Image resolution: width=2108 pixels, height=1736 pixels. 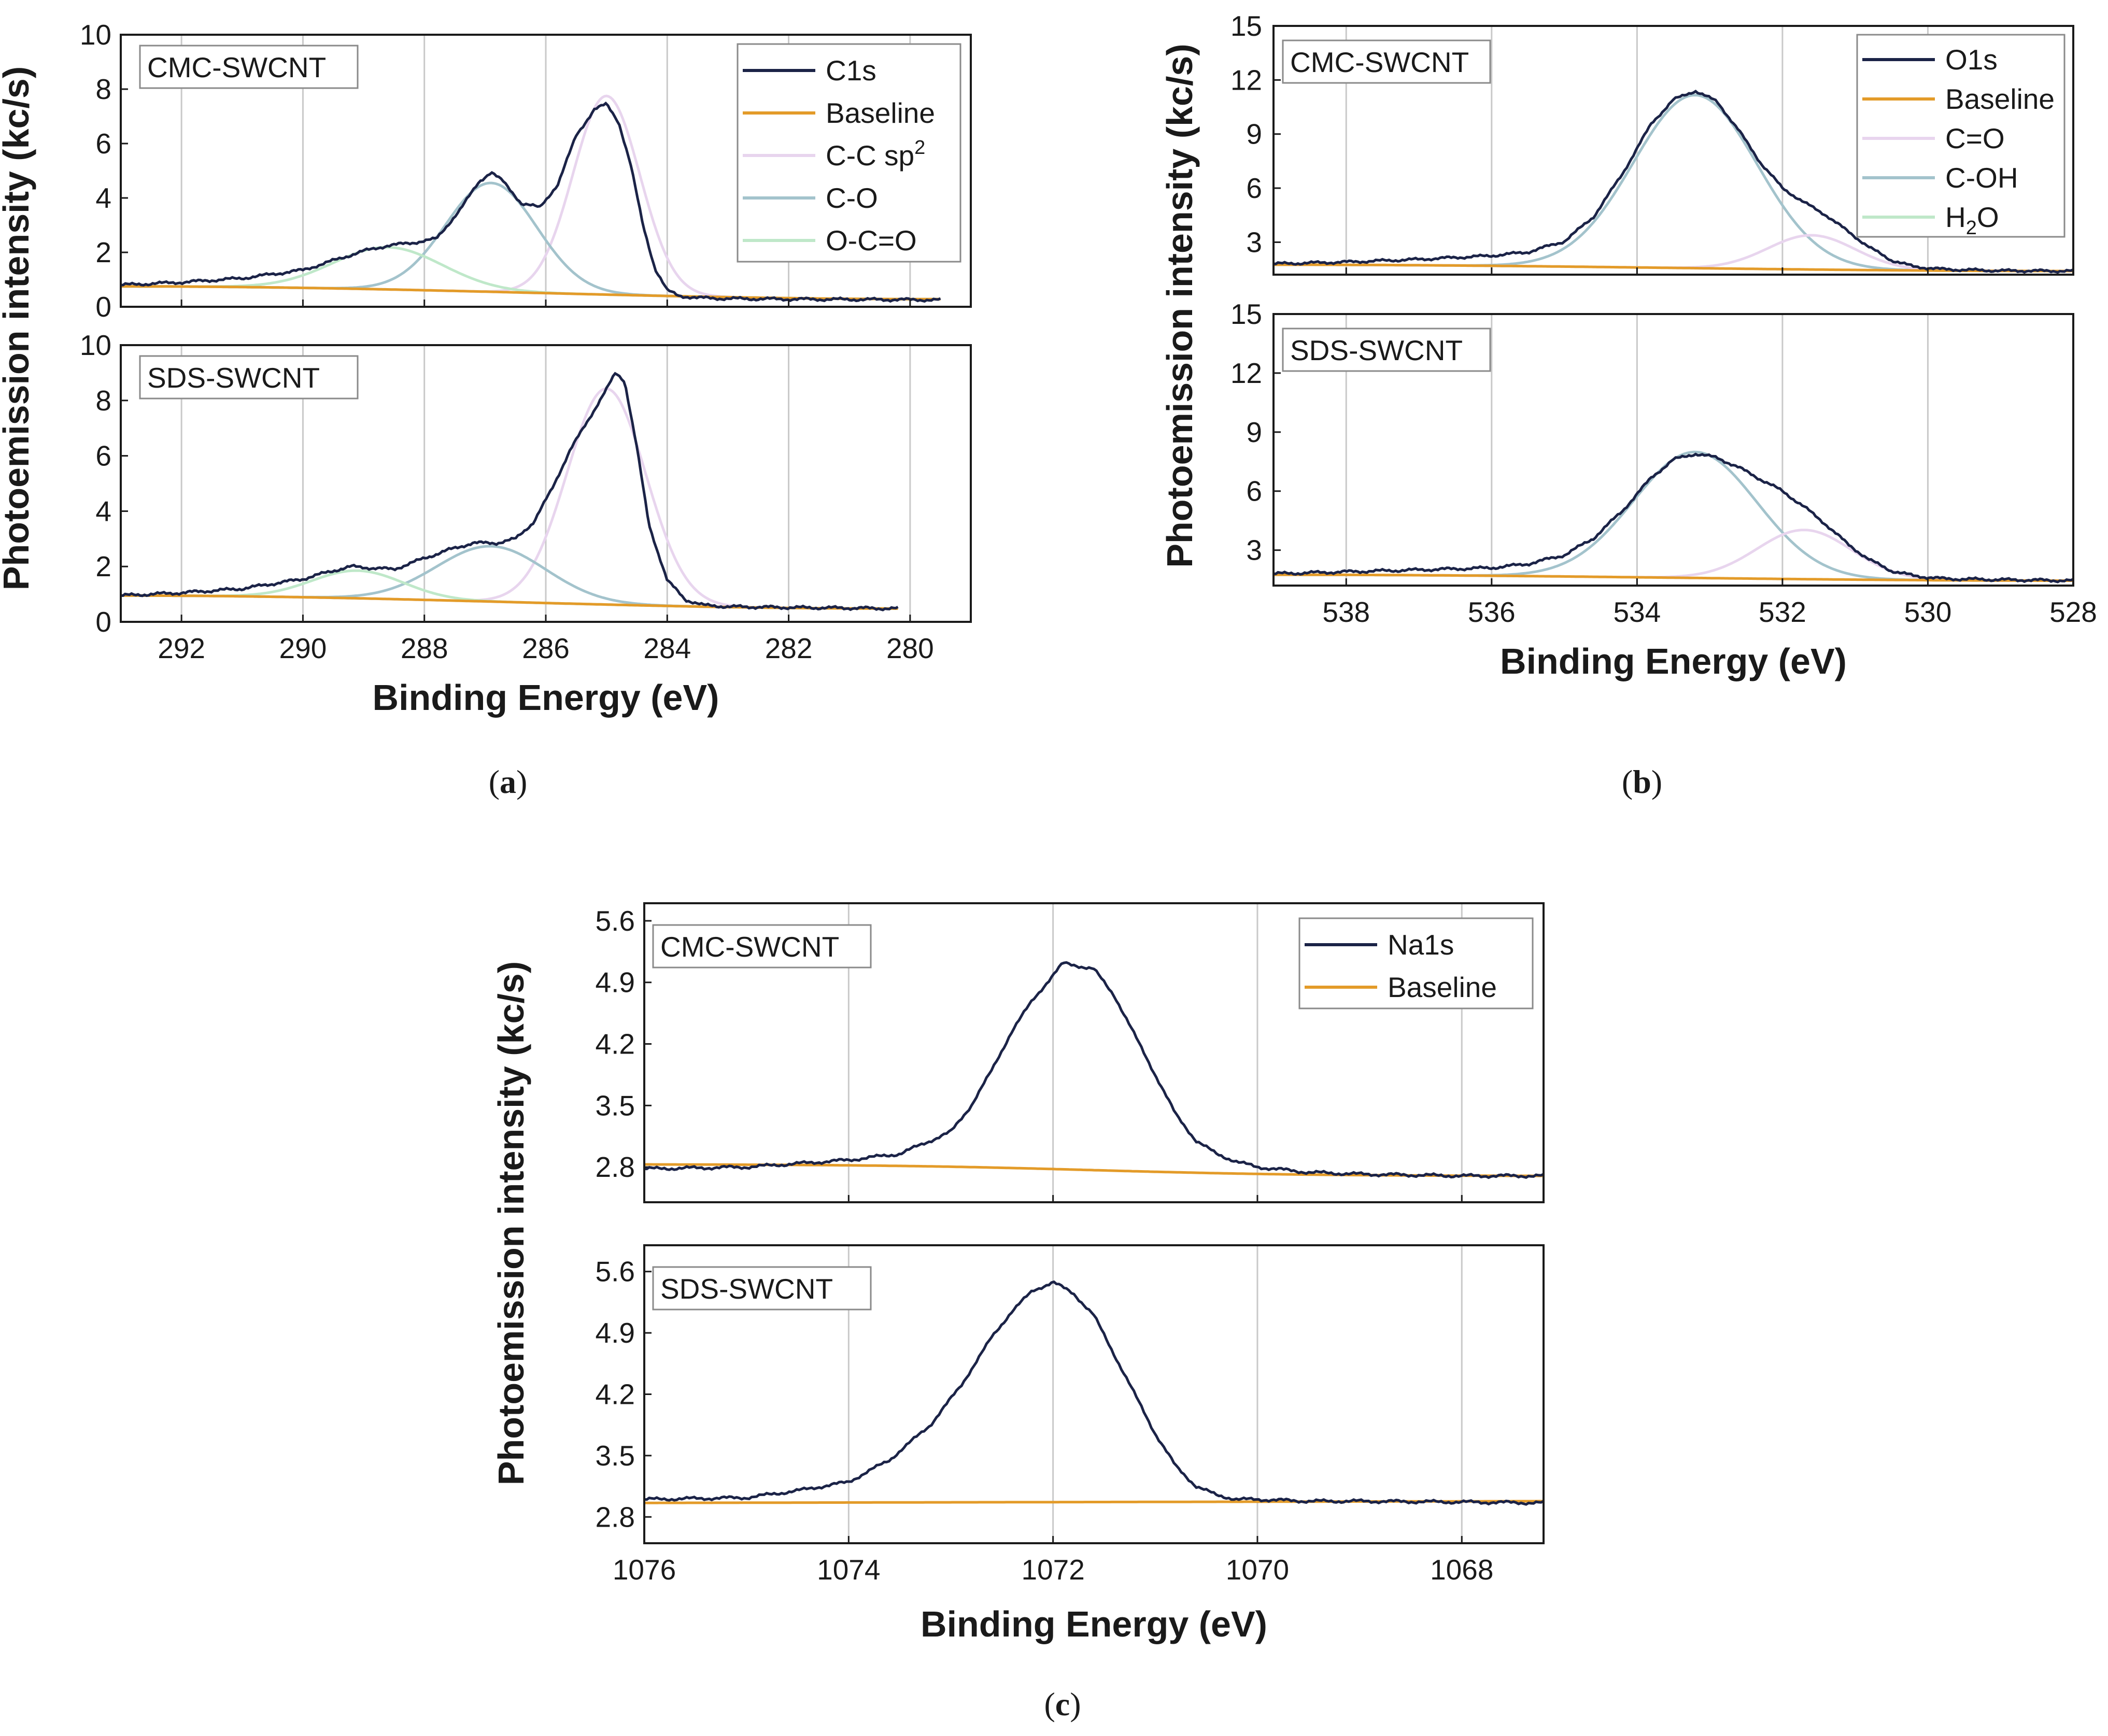 I want to click on panel-sds-swcnt: 3 6 9 12 15 SDS-SWCNT, so click(x=1652, y=442).